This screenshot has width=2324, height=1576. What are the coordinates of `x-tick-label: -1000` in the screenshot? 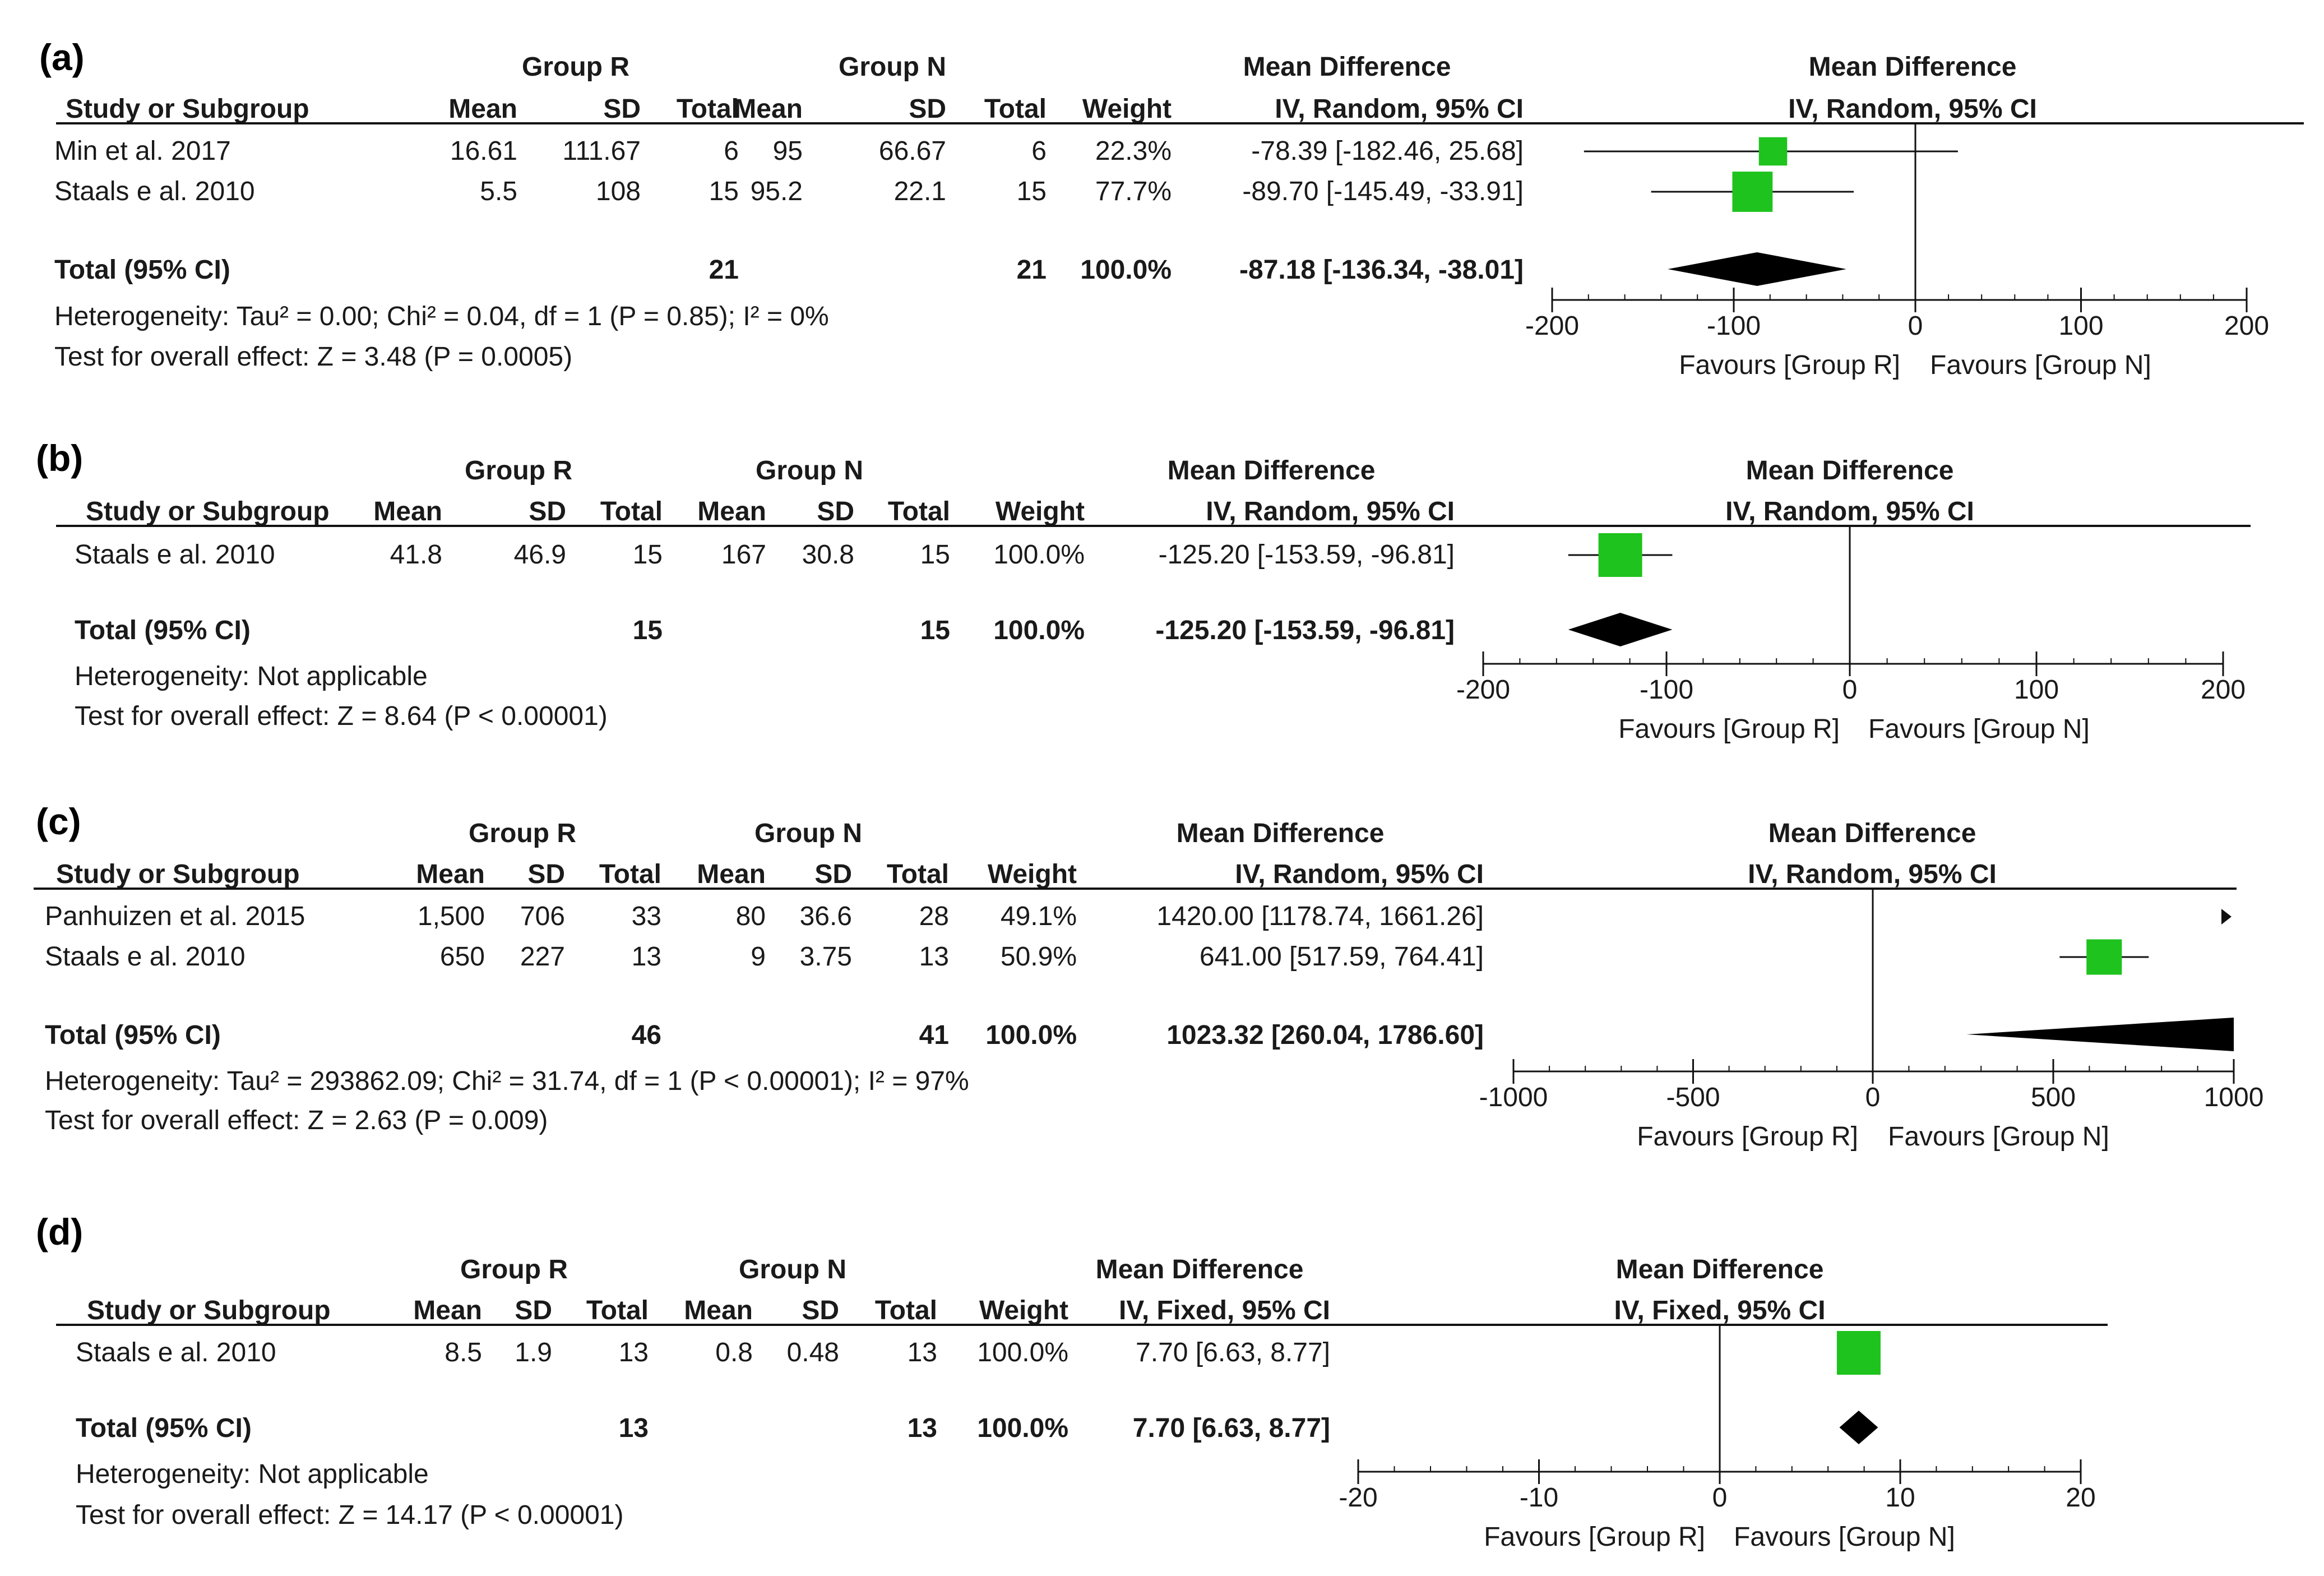 It's located at (1513, 1098).